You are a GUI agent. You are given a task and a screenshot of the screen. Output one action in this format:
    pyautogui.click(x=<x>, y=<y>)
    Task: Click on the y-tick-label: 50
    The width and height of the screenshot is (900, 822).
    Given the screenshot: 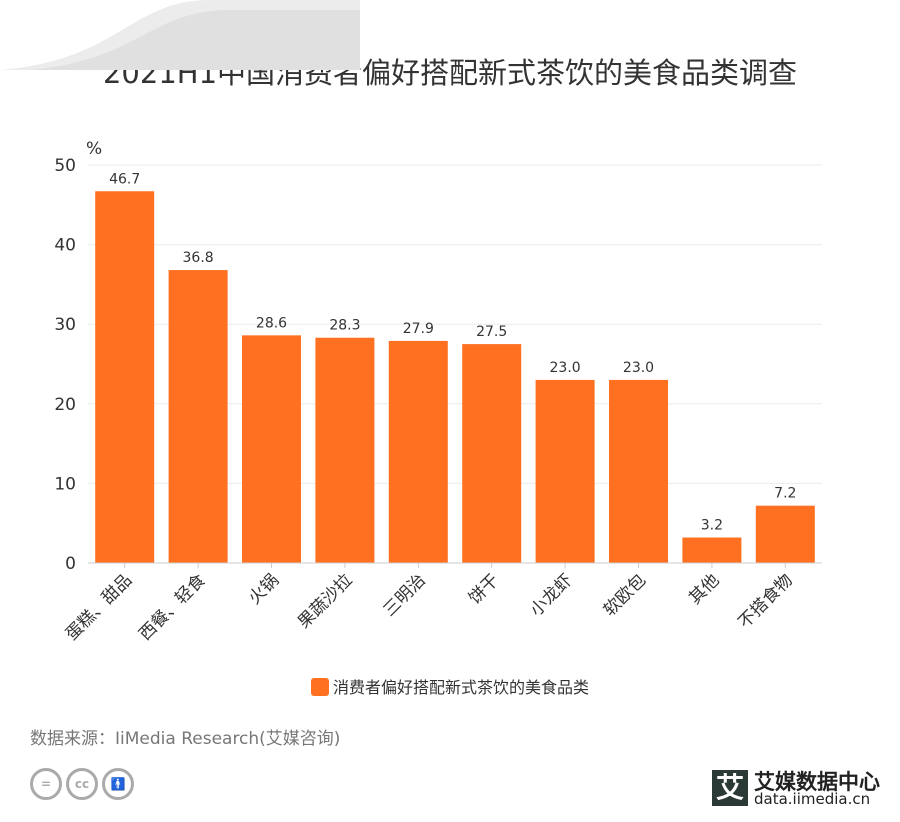 What is the action you would take?
    pyautogui.click(x=65, y=166)
    